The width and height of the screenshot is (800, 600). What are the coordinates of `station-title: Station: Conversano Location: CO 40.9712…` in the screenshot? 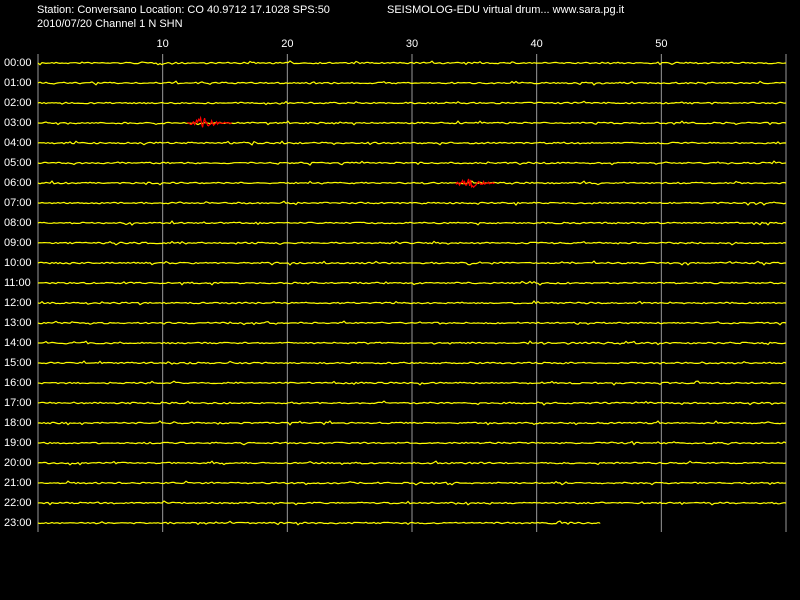 It's located at (183, 10).